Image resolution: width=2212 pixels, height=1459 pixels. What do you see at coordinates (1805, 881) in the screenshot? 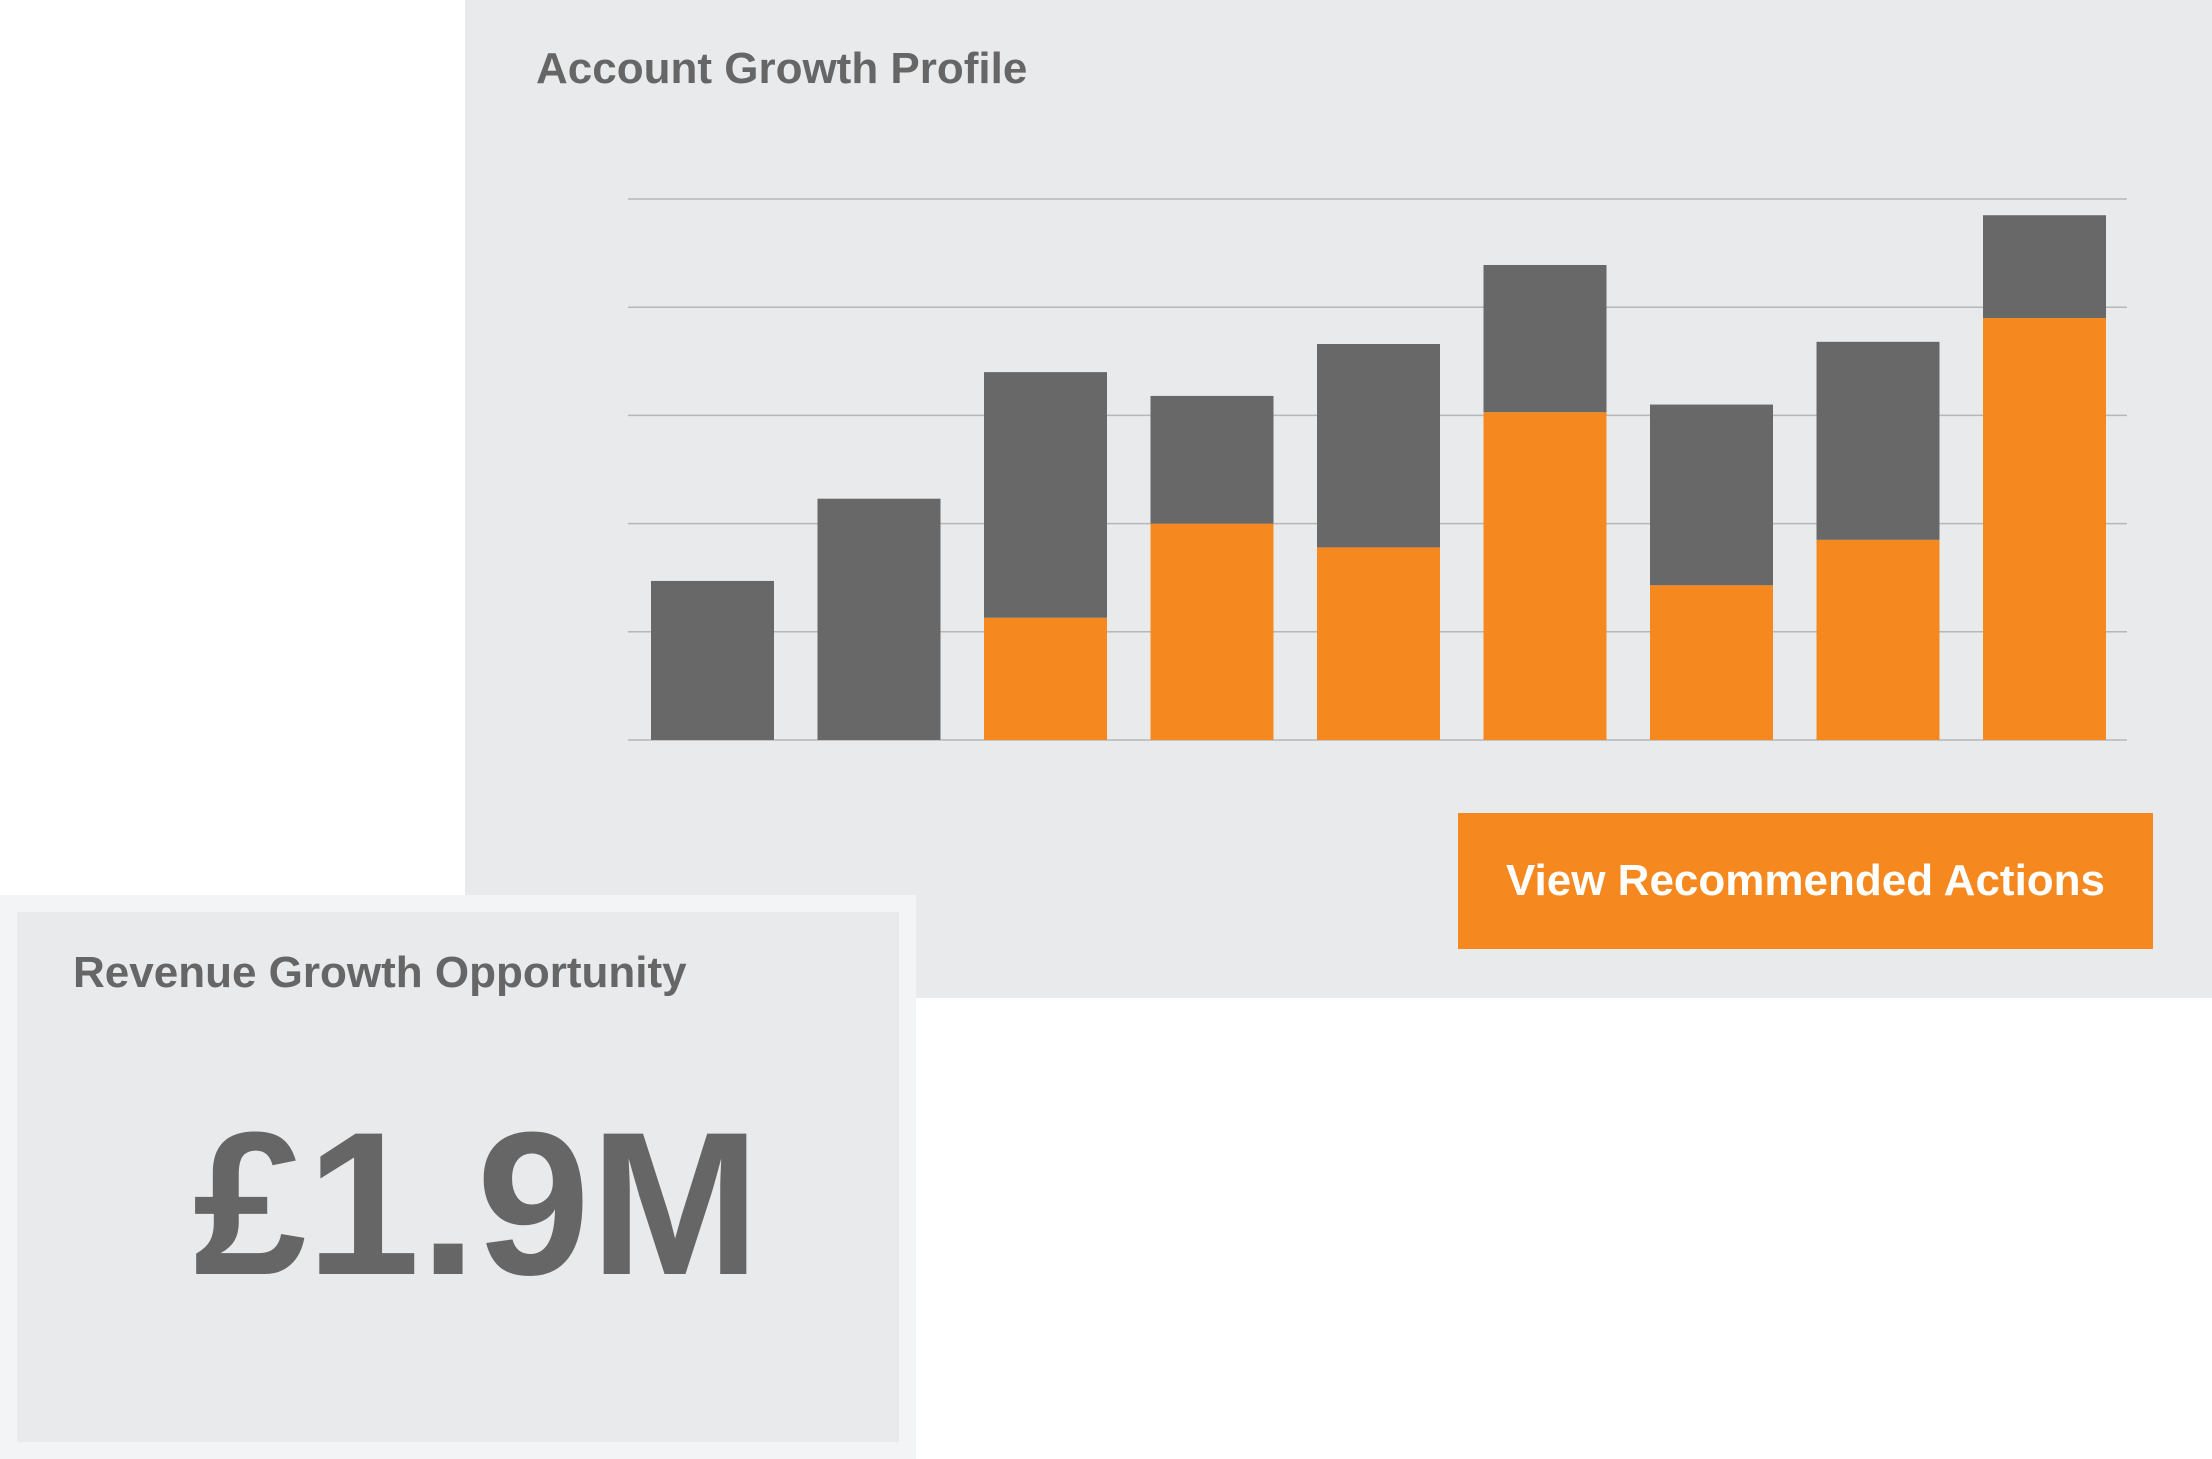
I see `view-recommended-actions-button: View Recommended Actions` at bounding box center [1805, 881].